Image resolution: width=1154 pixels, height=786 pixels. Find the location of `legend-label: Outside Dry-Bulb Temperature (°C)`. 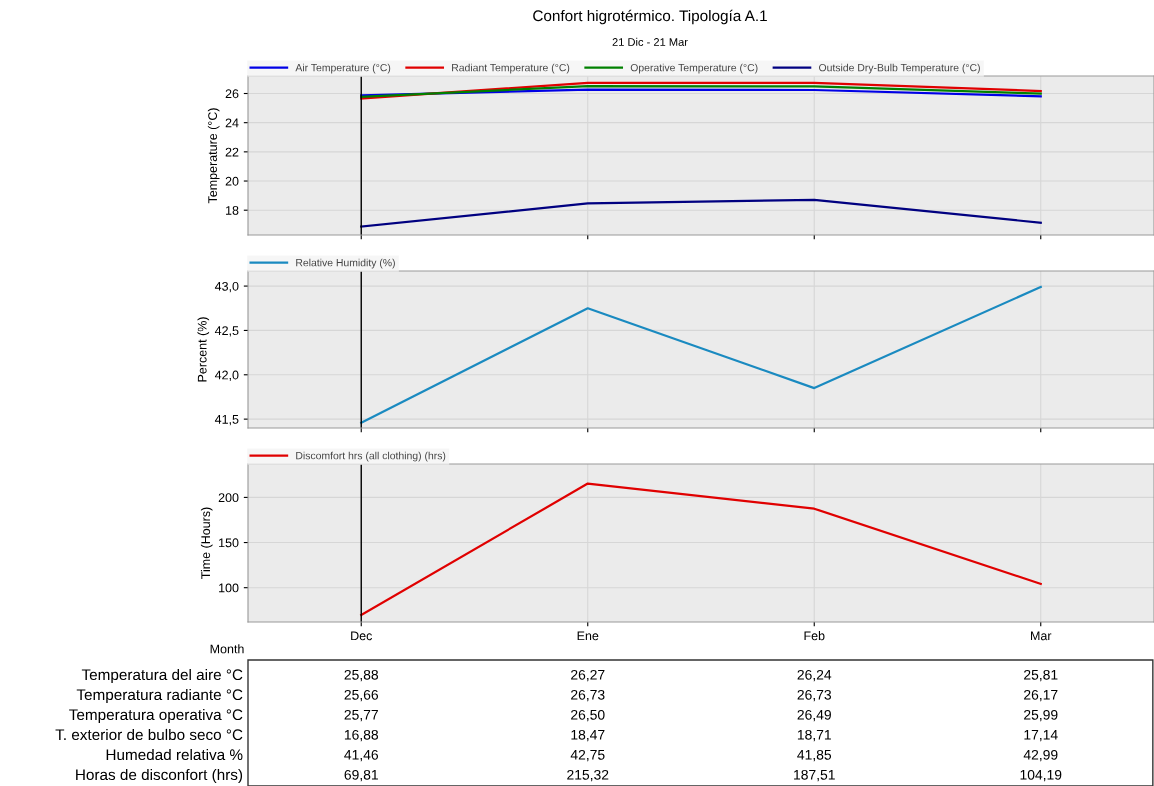

legend-label: Outside Dry-Bulb Temperature (°C) is located at coordinates (899, 68).